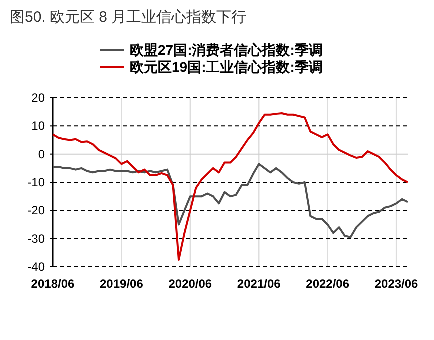 The height and width of the screenshot is (340, 434). I want to click on x-tick-label: 2019/06, so click(122, 284).